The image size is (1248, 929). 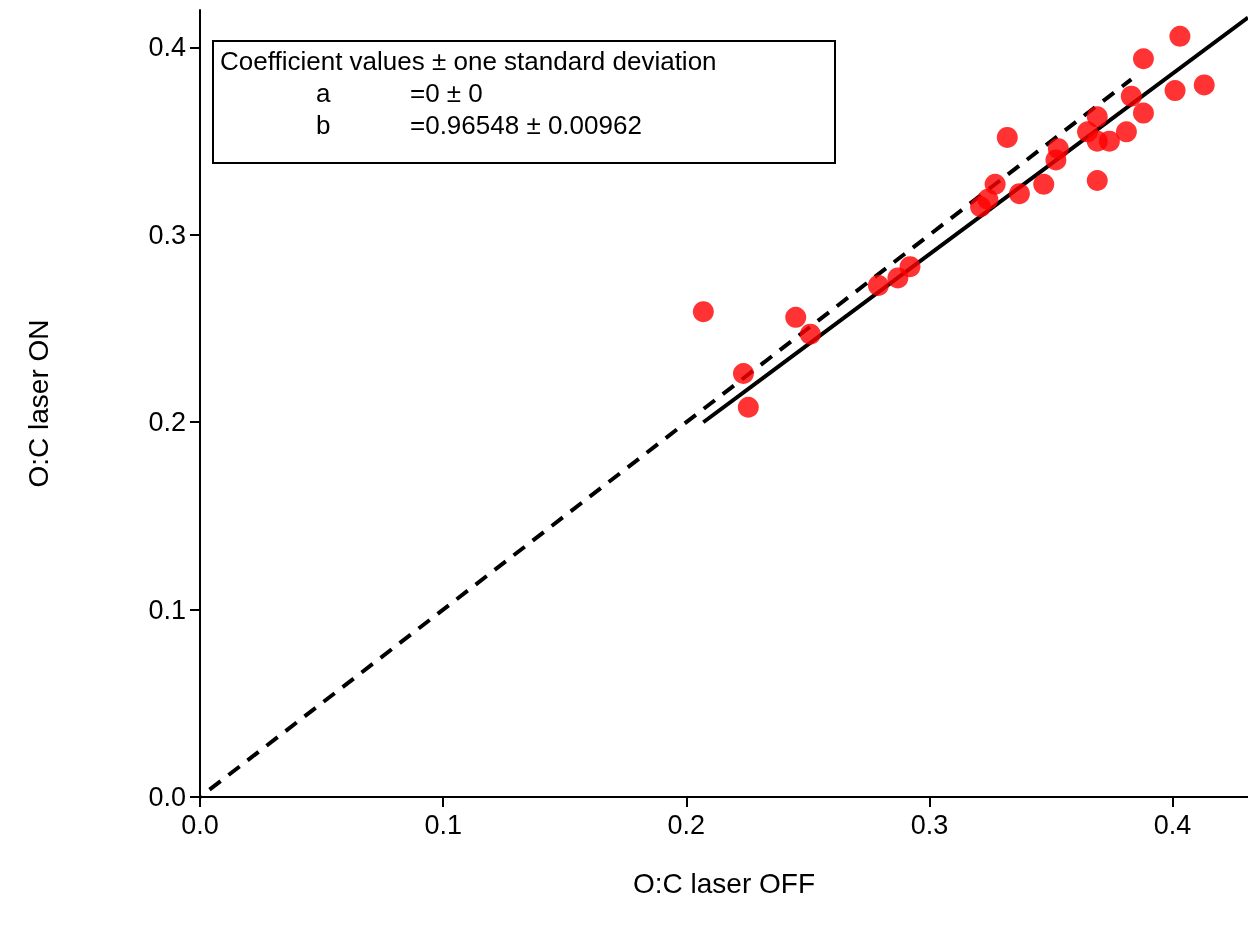 I want to click on y-tick-label: 0.1, so click(x=167, y=609).